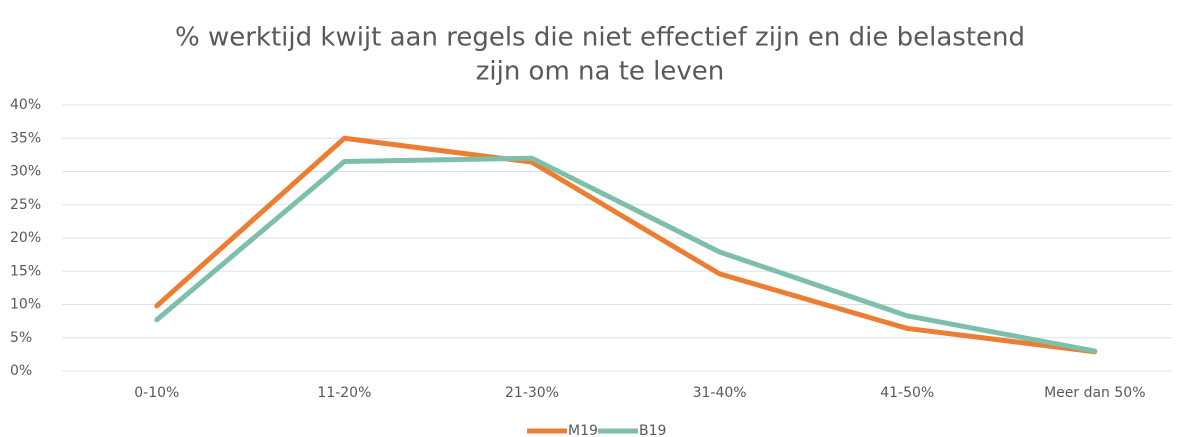 The width and height of the screenshot is (1182, 437). I want to click on x-tick-label: 11-20%, so click(344, 393).